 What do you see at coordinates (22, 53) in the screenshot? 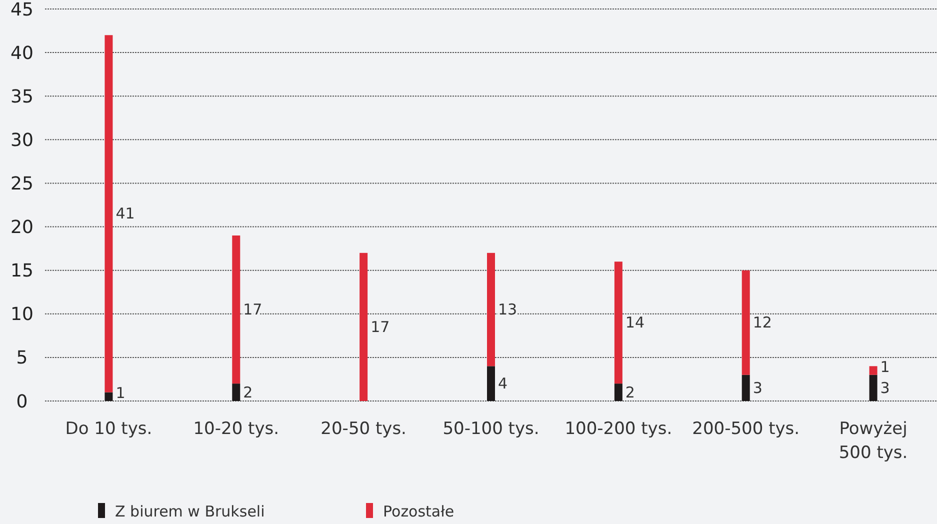
I see `y-tick-label: 40` at bounding box center [22, 53].